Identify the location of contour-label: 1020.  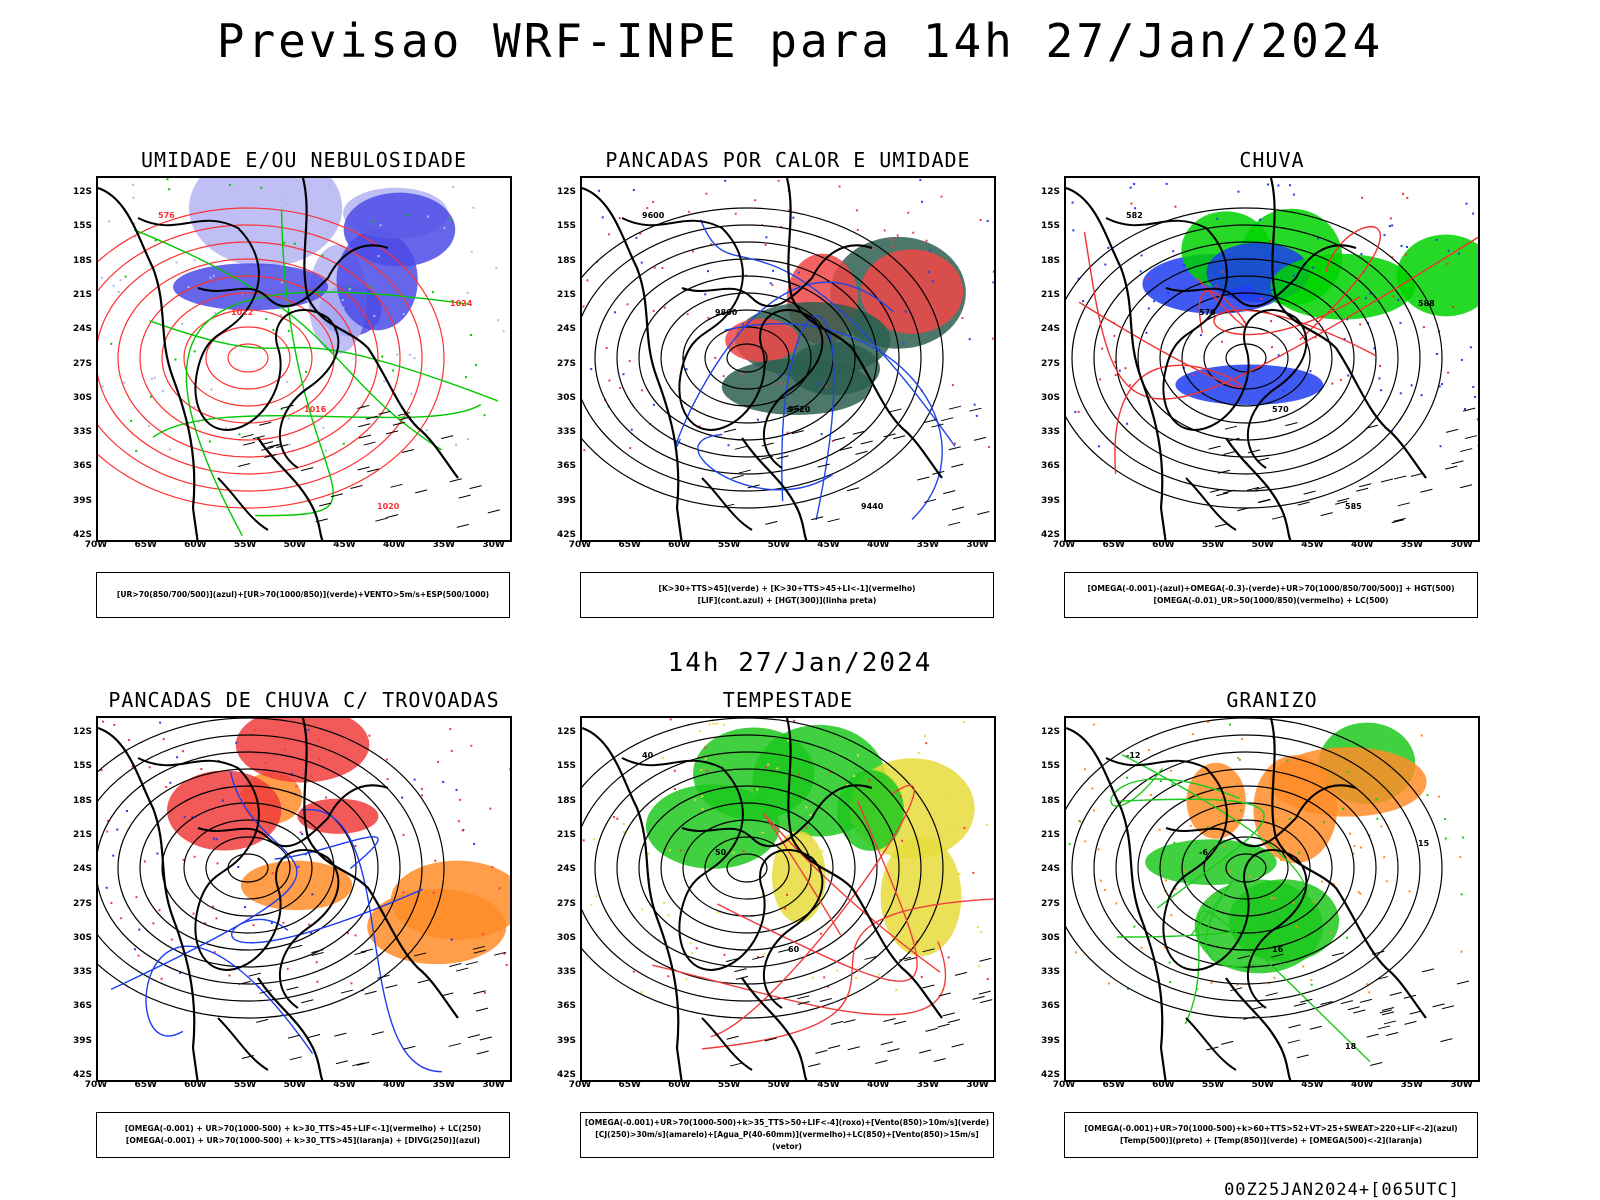
(388, 506).